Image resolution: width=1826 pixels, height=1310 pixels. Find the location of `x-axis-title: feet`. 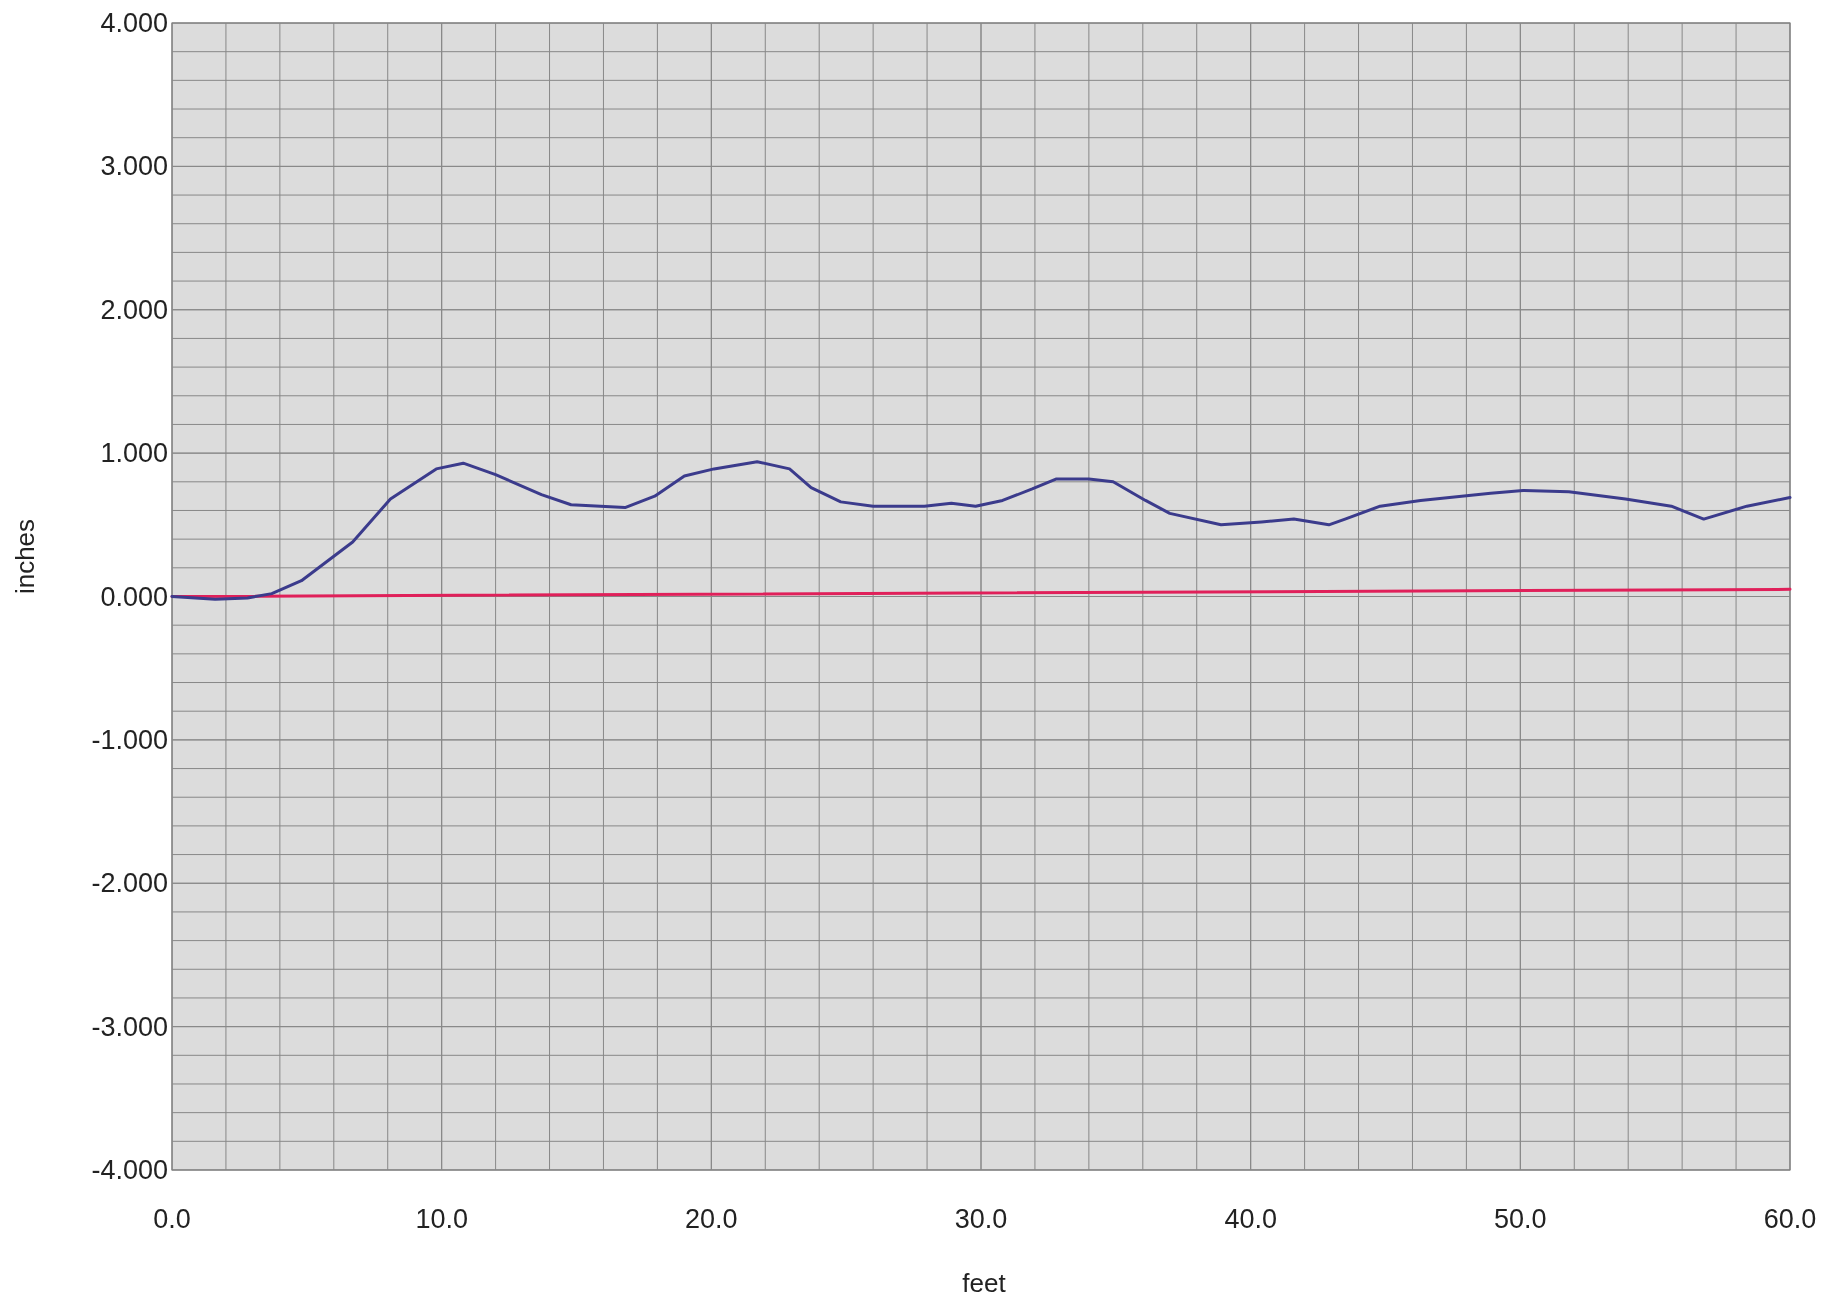

x-axis-title: feet is located at coordinates (984, 1283).